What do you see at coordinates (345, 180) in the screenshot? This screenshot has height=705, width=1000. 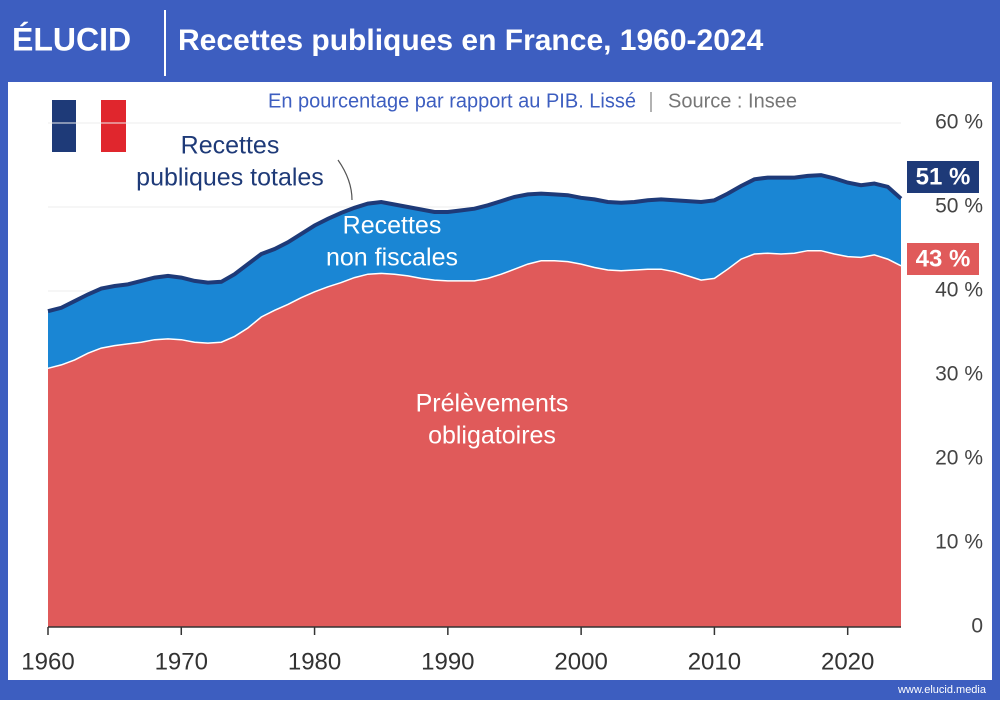 I see `leader` at bounding box center [345, 180].